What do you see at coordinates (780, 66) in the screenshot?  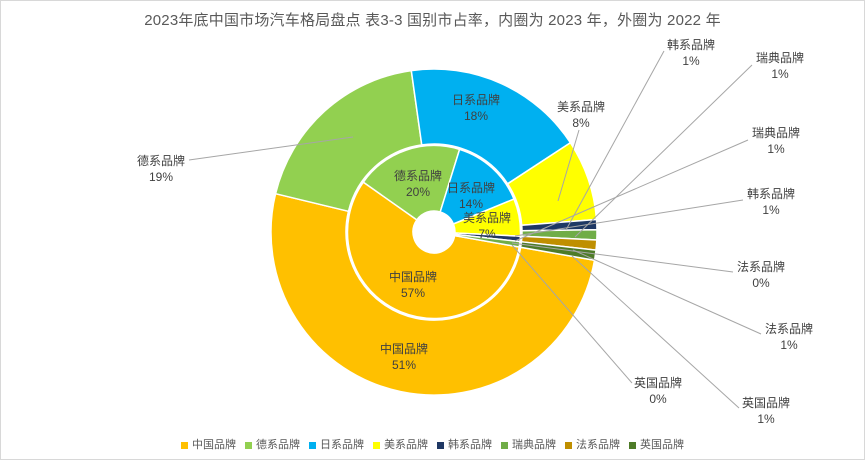 I see `slice-label-outer-2022-5: 瑞典品牌 1%` at bounding box center [780, 66].